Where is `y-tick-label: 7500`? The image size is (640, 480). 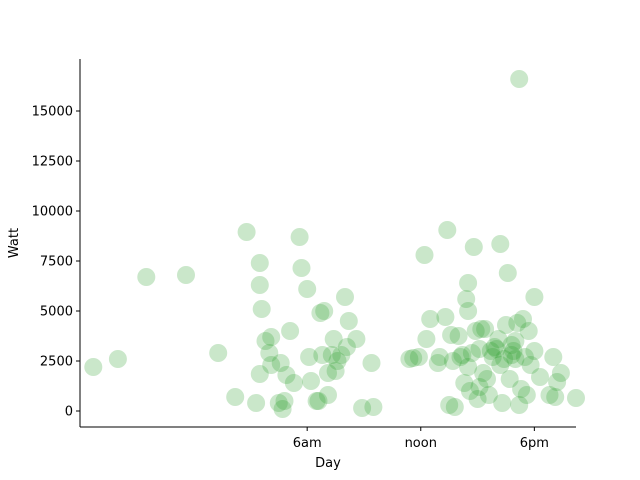 y-tick-label: 7500 is located at coordinates (56, 262).